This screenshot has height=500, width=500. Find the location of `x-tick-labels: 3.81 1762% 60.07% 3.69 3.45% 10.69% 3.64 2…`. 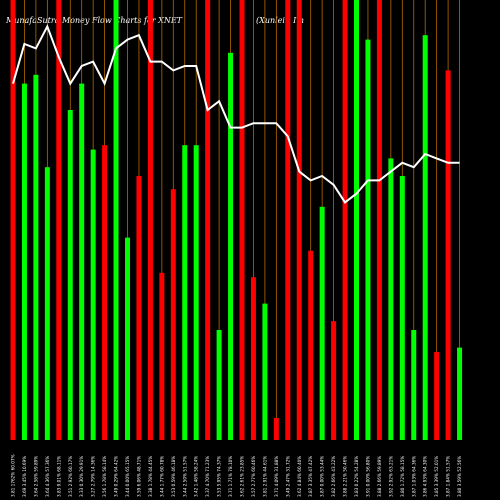

x-tick-labels: 3.81 1762% 60.07% 3.69 3.45% 10.69% 3.64 2… is located at coordinates (237, 475).